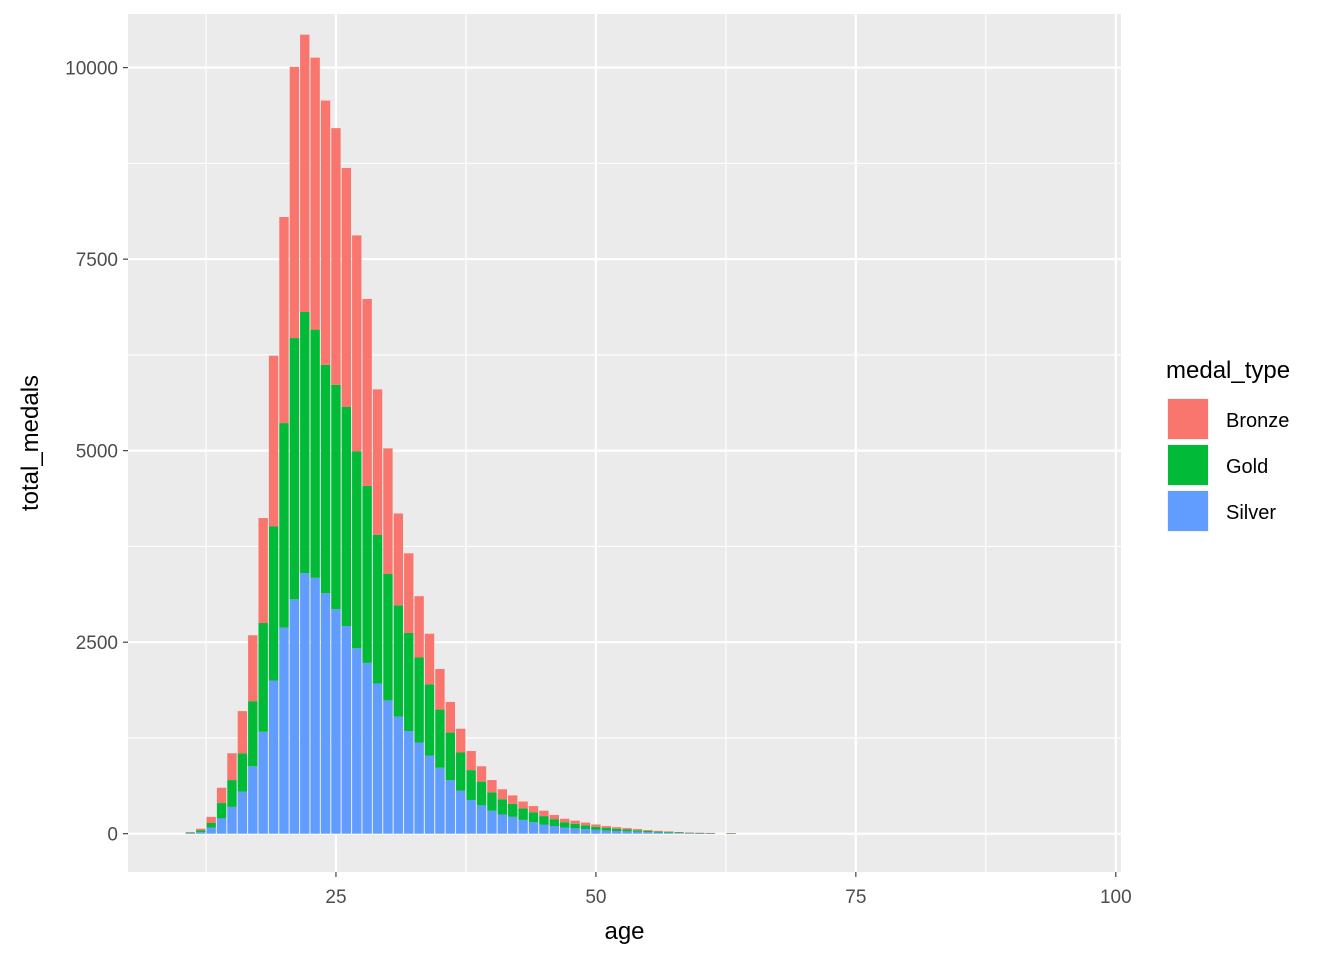  What do you see at coordinates (30, 443) in the screenshot?
I see `y-axis-title: total_medals` at bounding box center [30, 443].